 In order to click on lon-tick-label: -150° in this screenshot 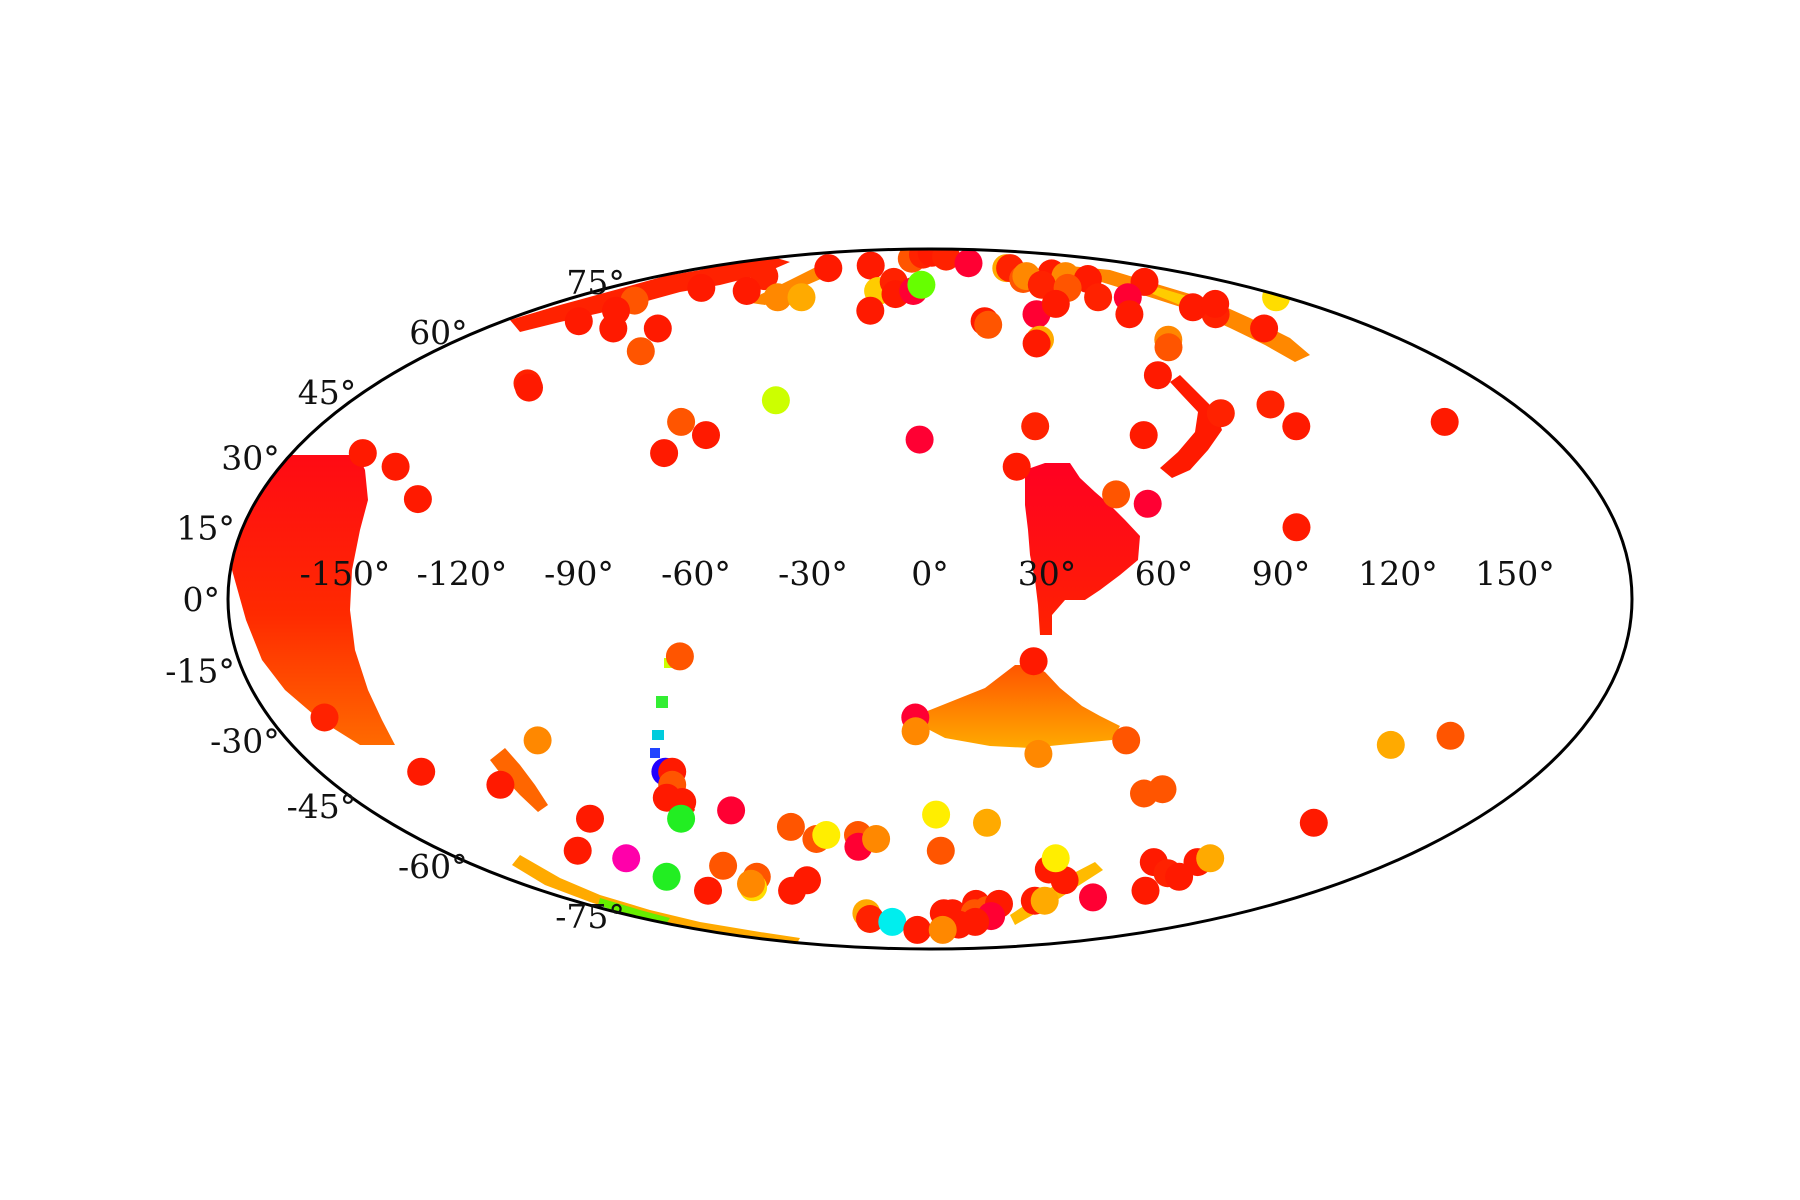, I will do `click(345, 573)`.